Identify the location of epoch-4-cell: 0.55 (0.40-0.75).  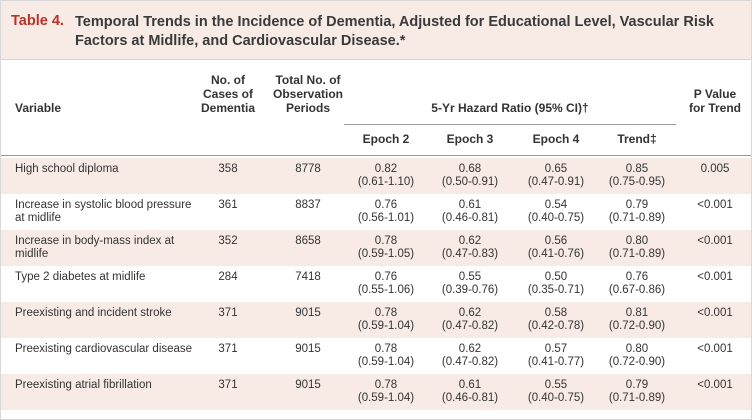
(556, 391).